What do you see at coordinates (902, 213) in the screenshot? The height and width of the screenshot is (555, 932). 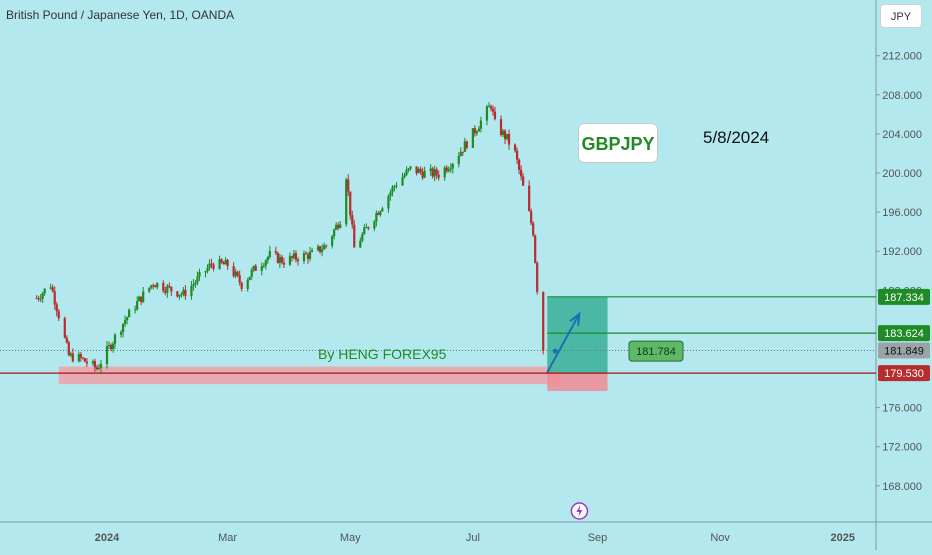 I see `y-tick-label: 196.000` at bounding box center [902, 213].